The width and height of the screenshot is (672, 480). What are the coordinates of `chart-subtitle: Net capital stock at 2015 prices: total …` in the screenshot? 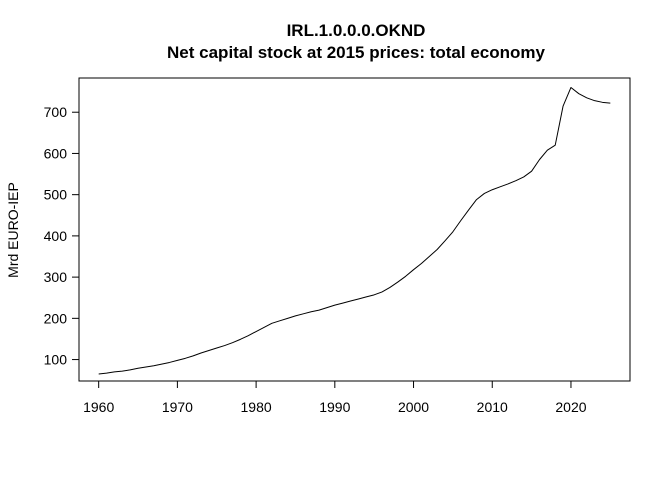 It's located at (356, 52).